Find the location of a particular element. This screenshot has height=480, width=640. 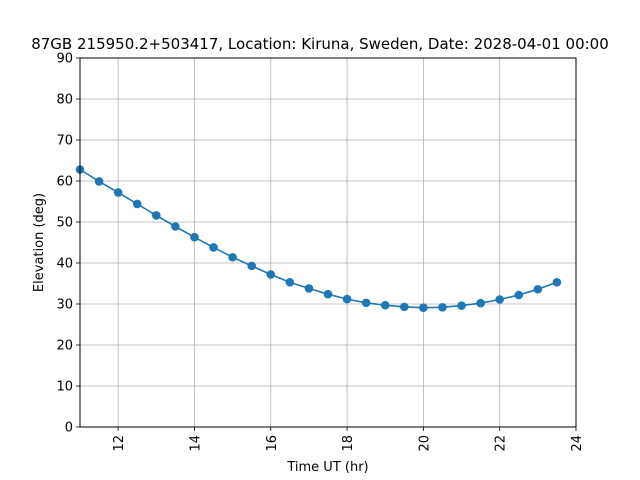

y-tick-label: 30 is located at coordinates (64, 305).